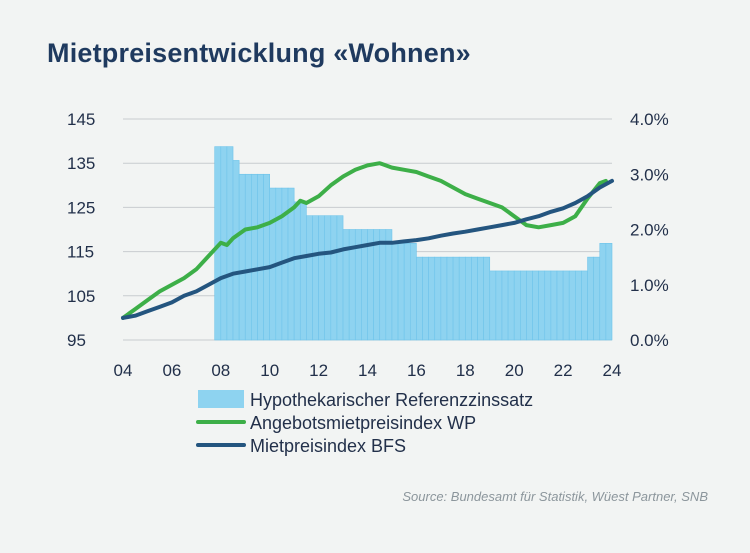  I want to click on y-right-tick-label: 0.0%, so click(649, 340).